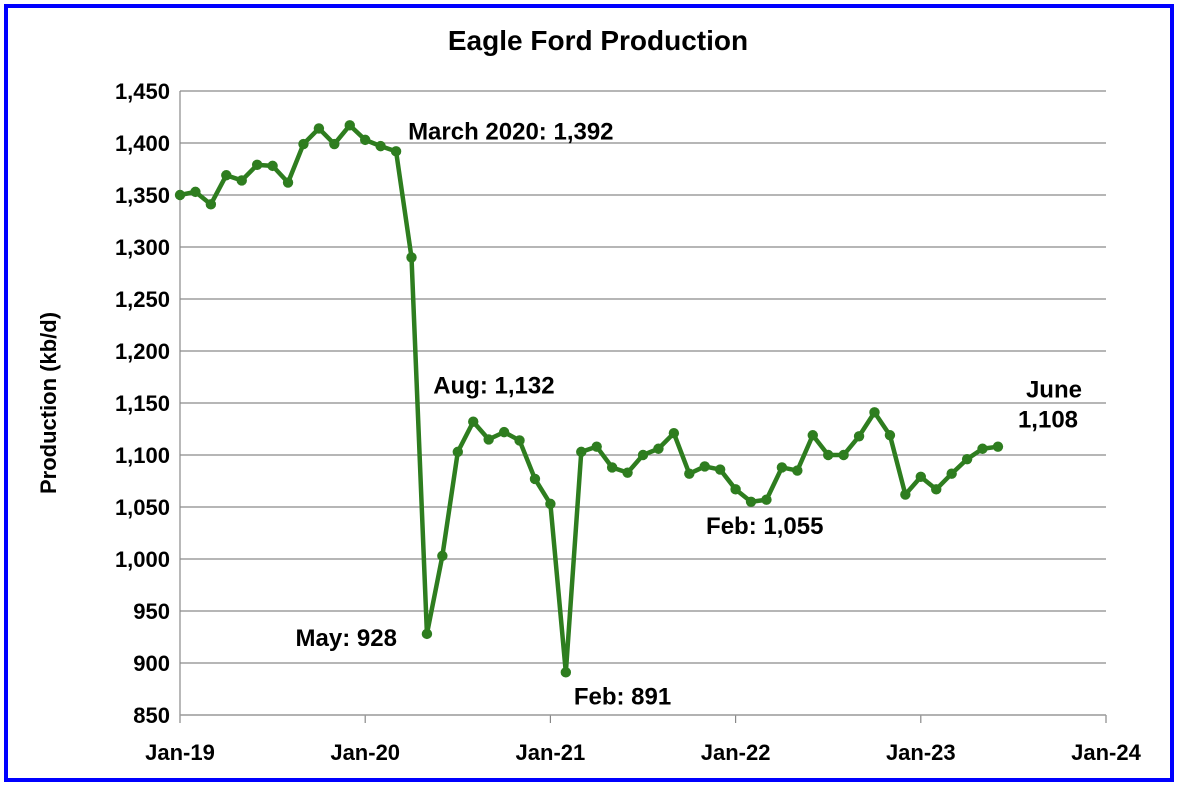 This screenshot has height=792, width=1186. I want to click on x-tick-label: Jan-20, so click(365, 752).